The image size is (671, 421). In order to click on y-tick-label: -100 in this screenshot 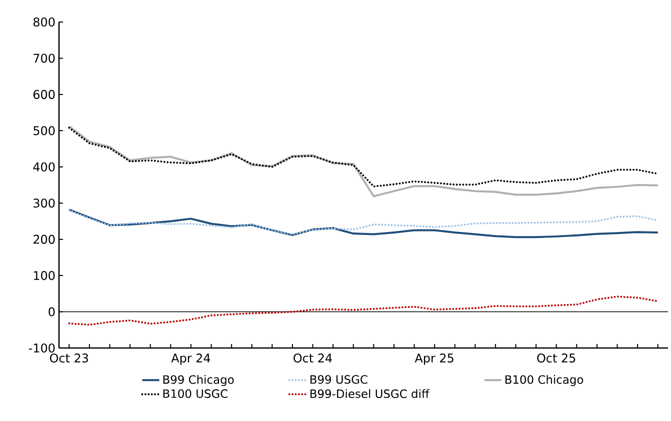, I will do `click(41, 348)`.